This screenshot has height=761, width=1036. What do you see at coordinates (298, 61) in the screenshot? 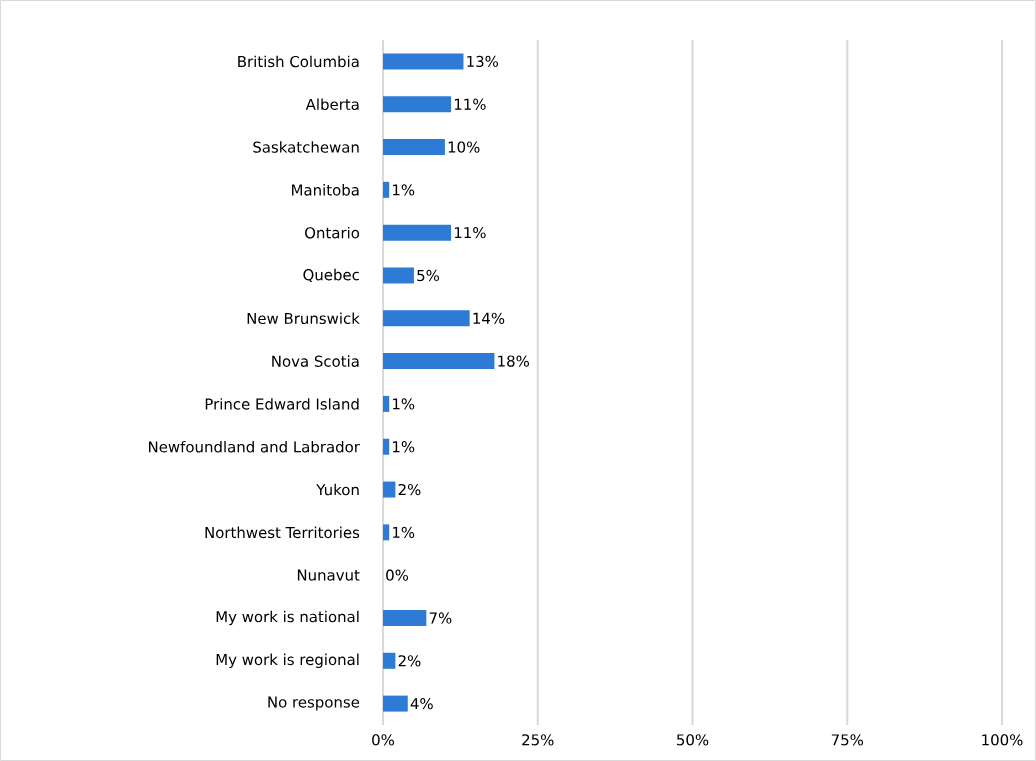
I see `y-tick-label: British Columbia` at bounding box center [298, 61].